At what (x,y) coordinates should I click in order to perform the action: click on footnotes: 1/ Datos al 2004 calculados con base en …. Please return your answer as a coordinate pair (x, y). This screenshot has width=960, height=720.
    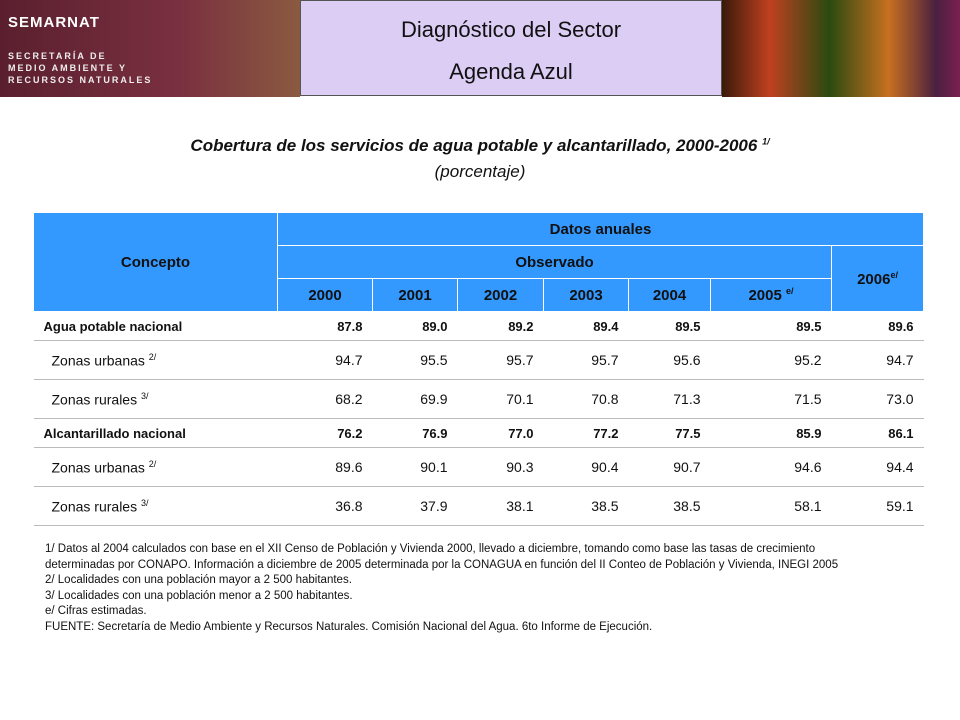
    Looking at the image, I should click on (460, 588).